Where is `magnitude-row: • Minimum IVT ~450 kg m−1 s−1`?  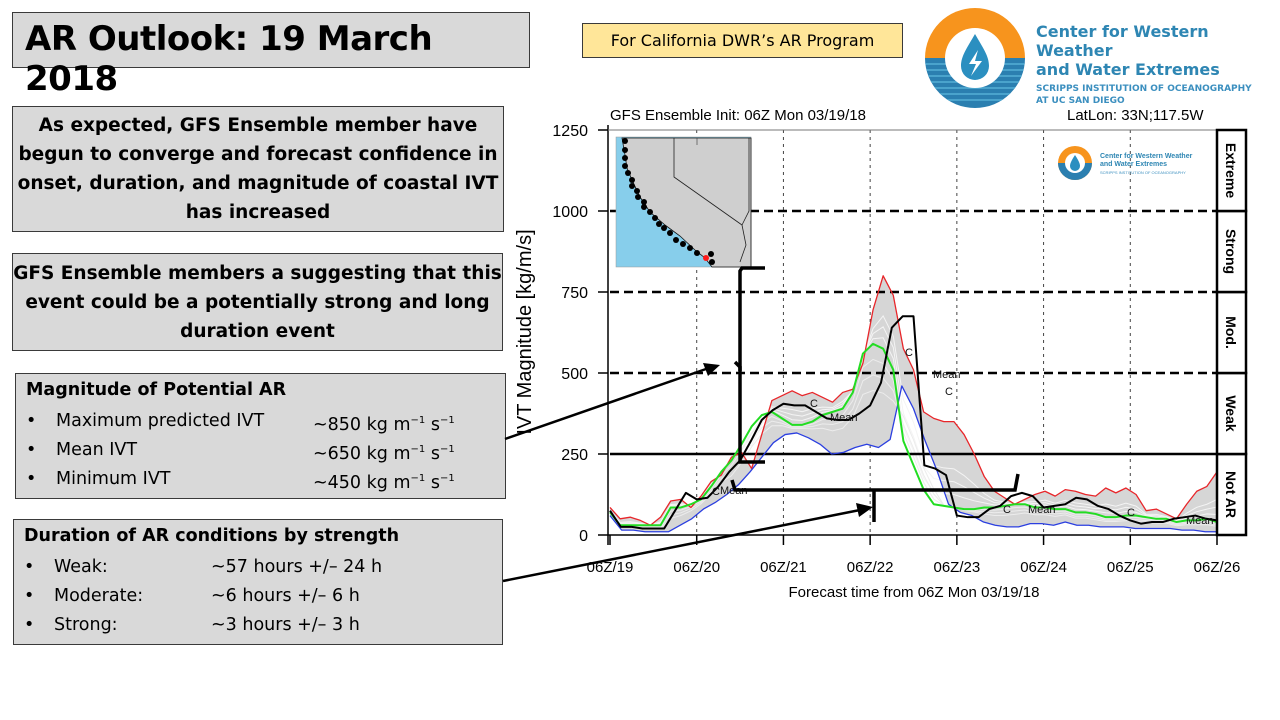
magnitude-row: • Minimum IVT ~450 kg m−1 s−1 is located at coordinates (240, 479).